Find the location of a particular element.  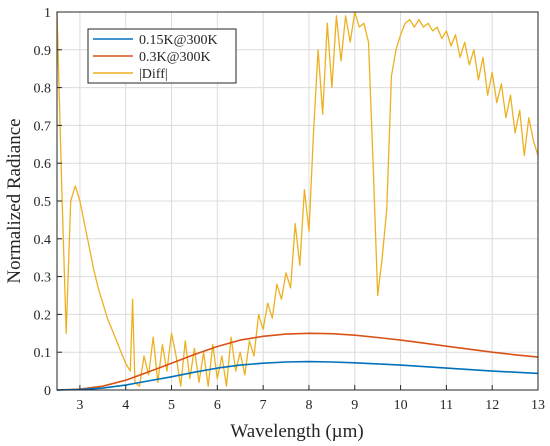

x-tick-label: 9 is located at coordinates (354, 405).